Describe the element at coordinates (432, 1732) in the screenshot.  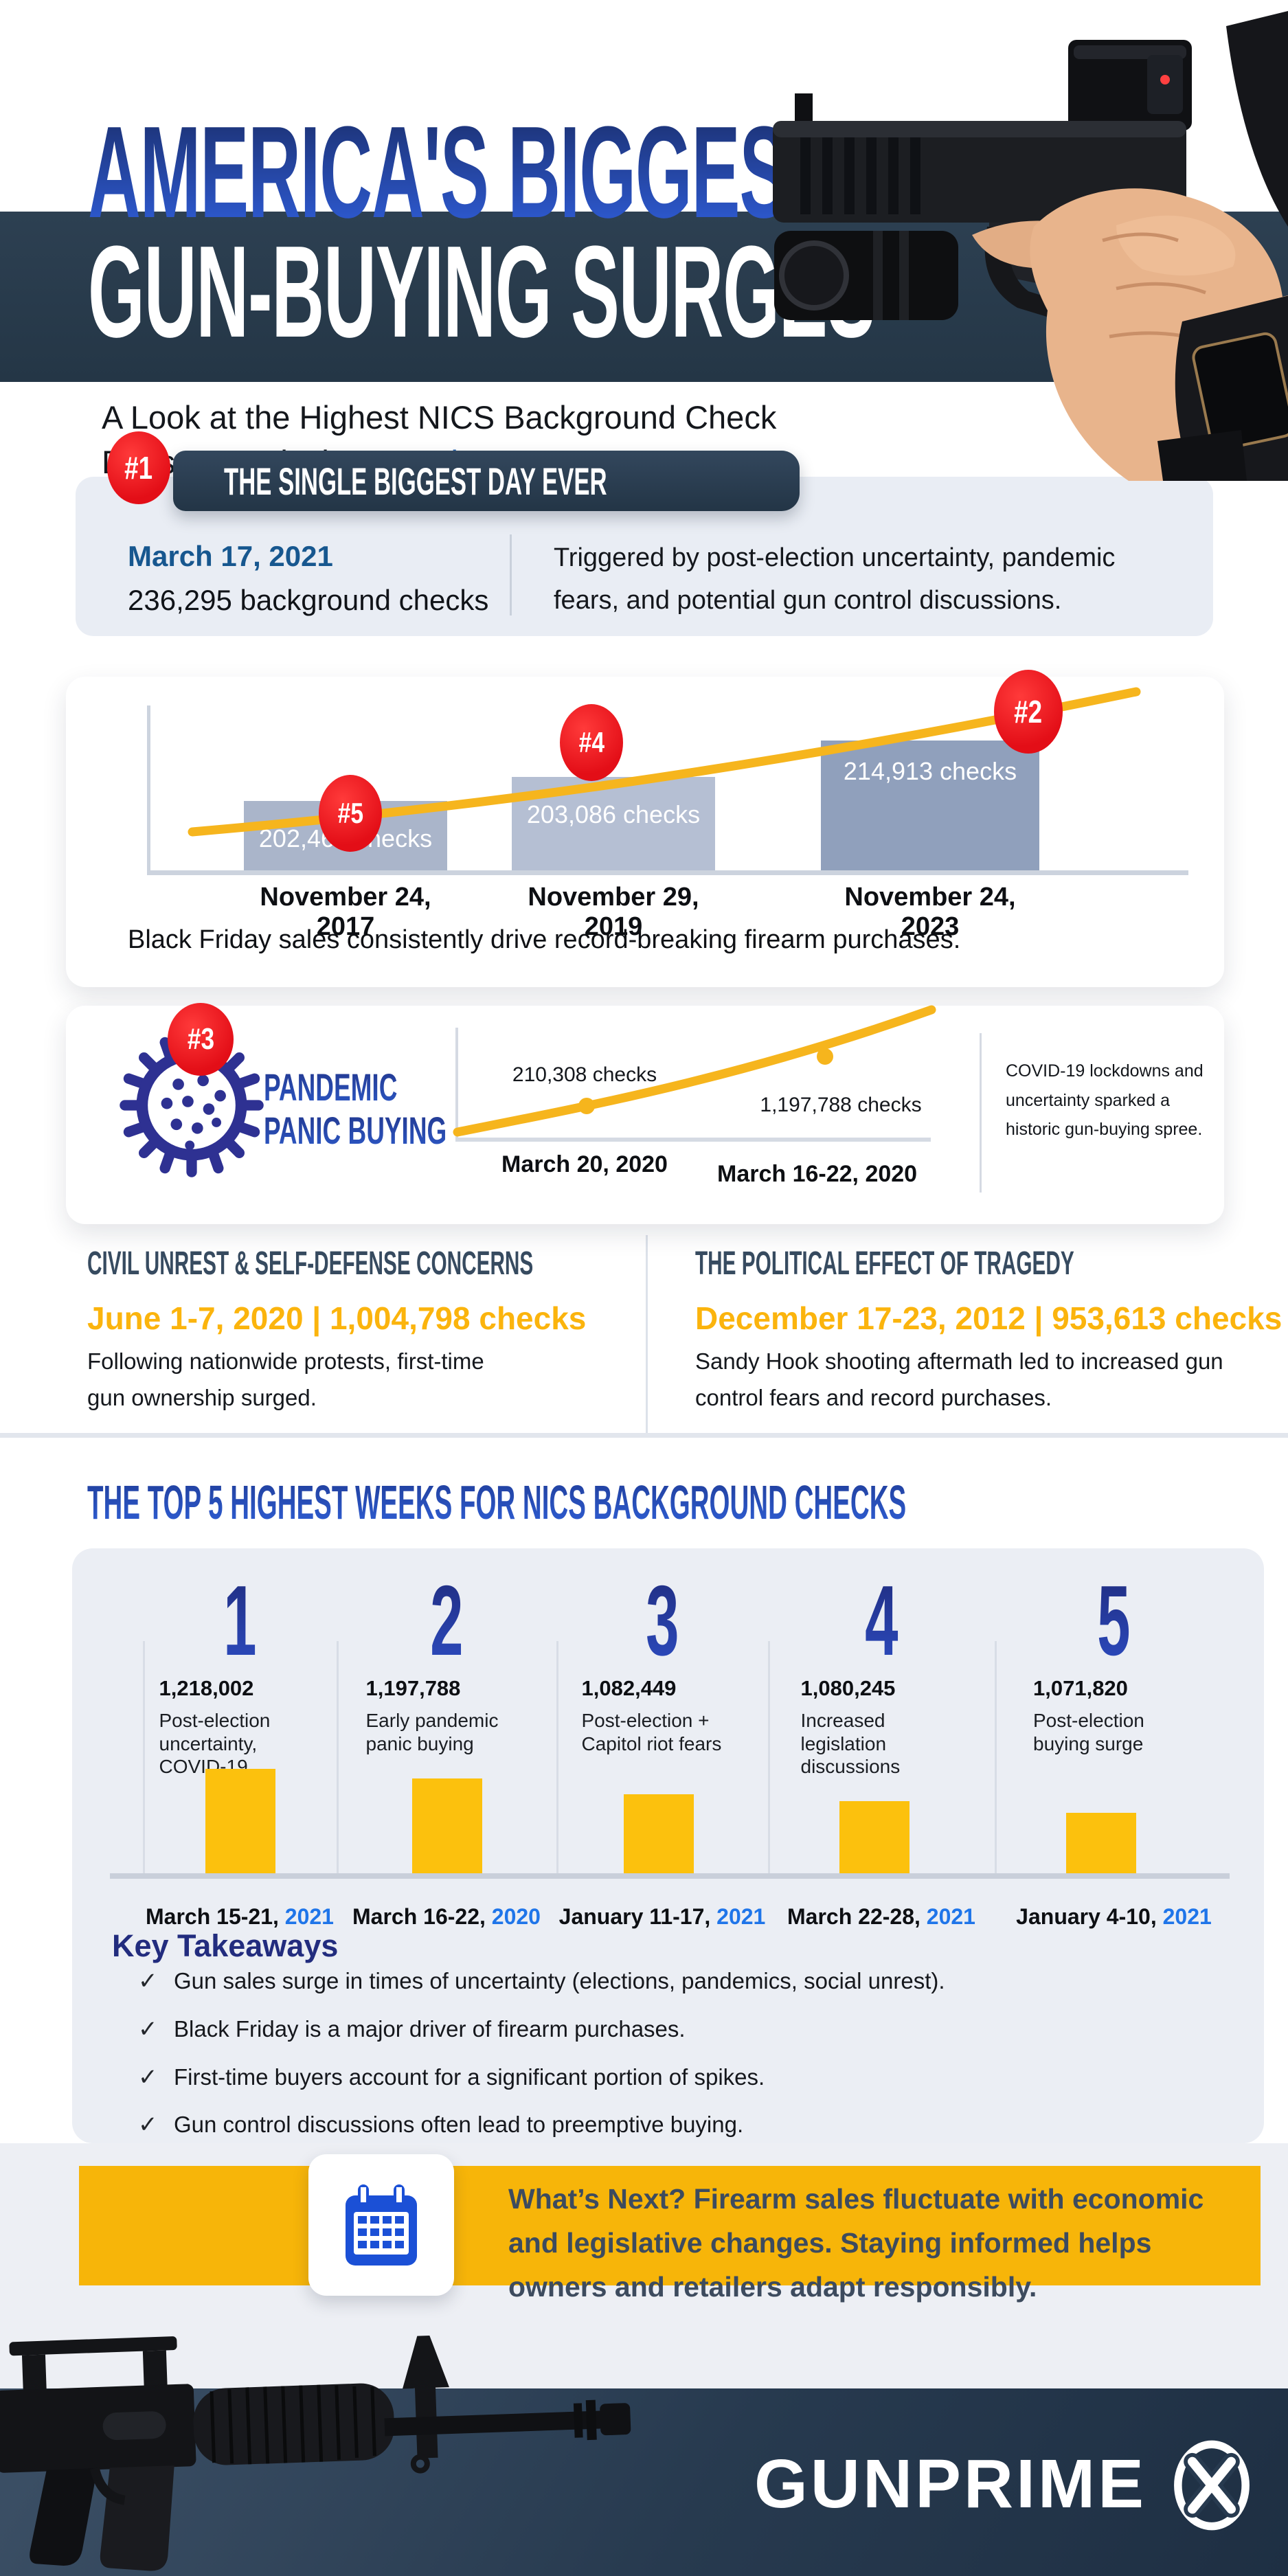
I see `top5-desc: Early pandemic panic buying` at that location.